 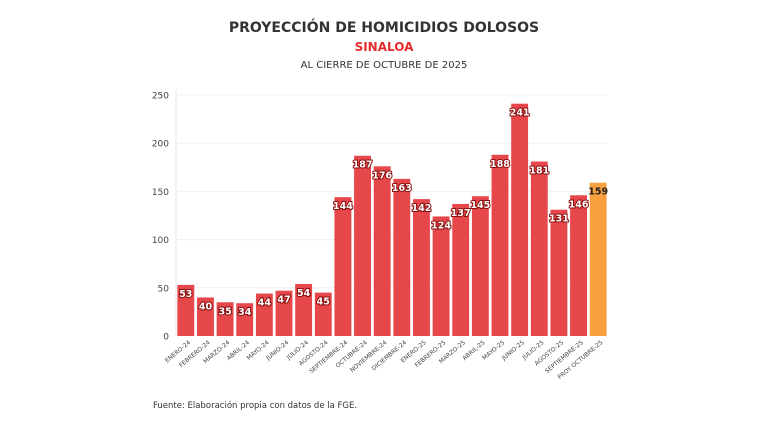 I want to click on data-label: 144, so click(x=343, y=206).